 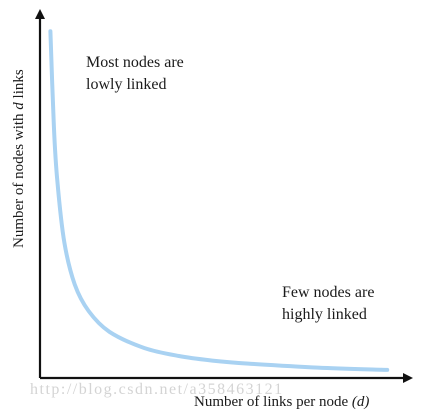 I want to click on y-axis-label-symbol: d, so click(x=19, y=106).